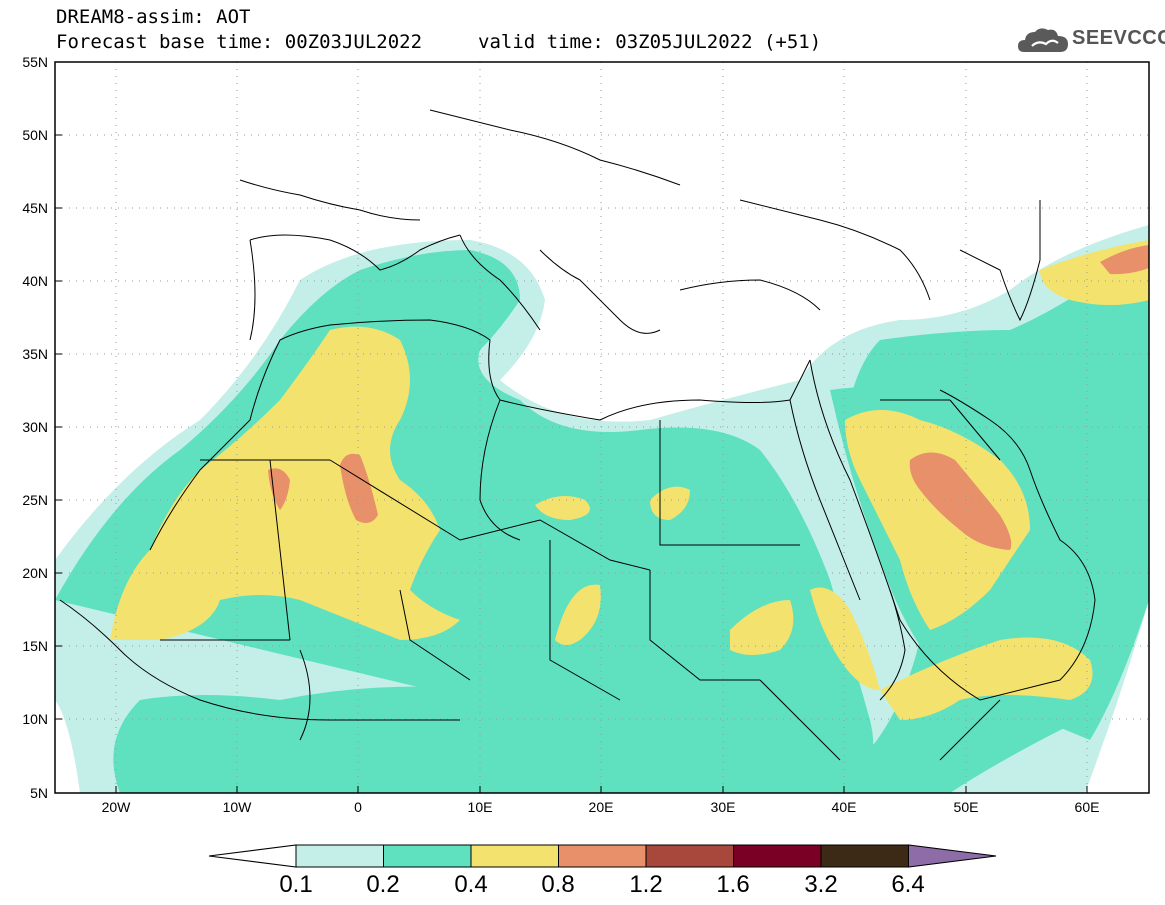 This screenshot has height=905, width=1165. I want to click on colorbar-label: 0.1, so click(295, 884).